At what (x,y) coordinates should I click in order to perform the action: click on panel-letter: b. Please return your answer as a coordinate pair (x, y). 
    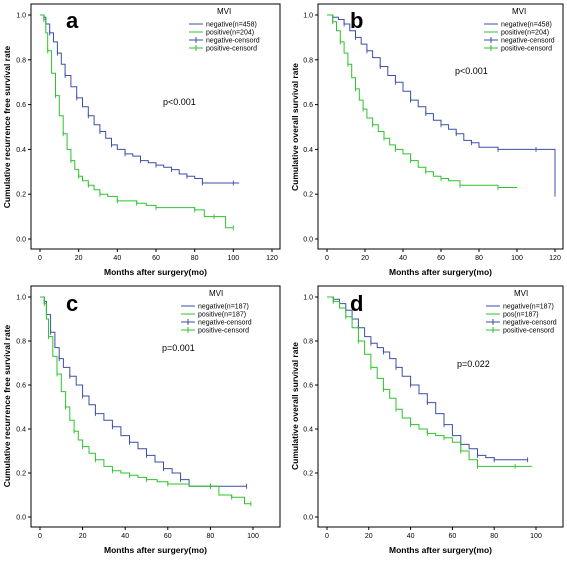
    Looking at the image, I should click on (356, 20).